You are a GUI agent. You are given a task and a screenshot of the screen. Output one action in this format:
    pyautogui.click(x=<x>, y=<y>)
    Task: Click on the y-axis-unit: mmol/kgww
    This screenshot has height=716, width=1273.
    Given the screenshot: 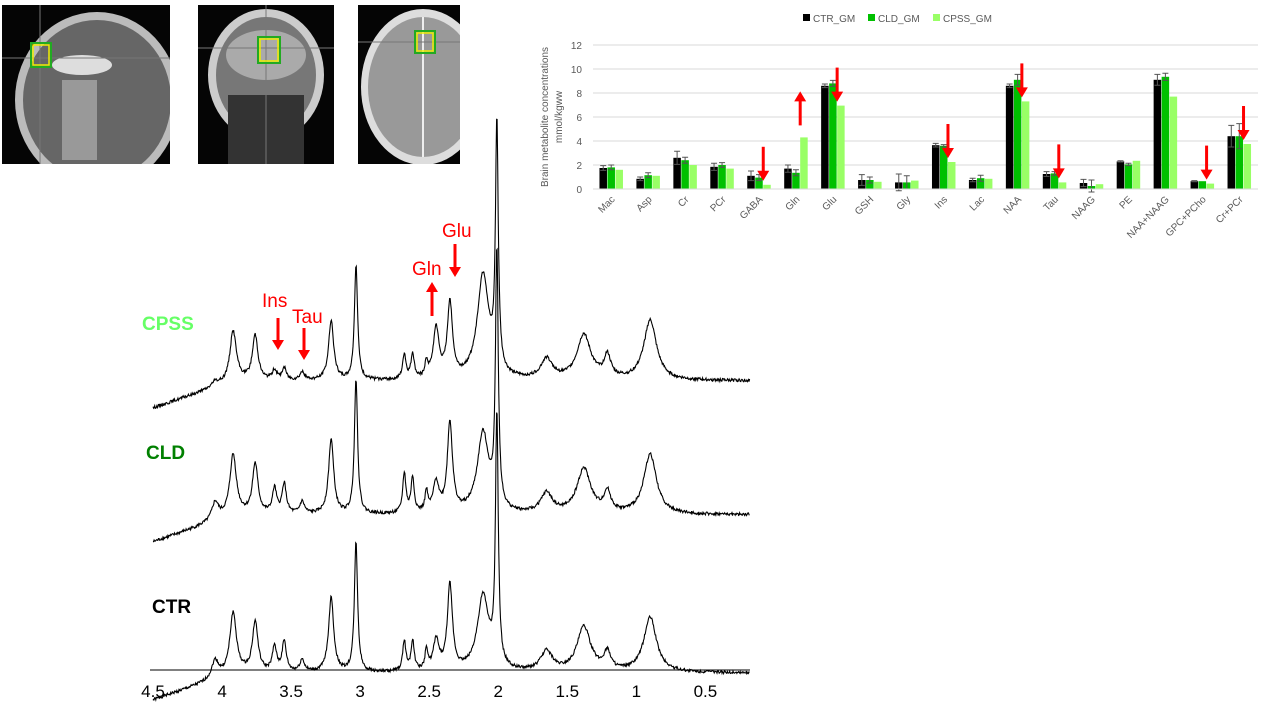 What is the action you would take?
    pyautogui.click(x=559, y=116)
    